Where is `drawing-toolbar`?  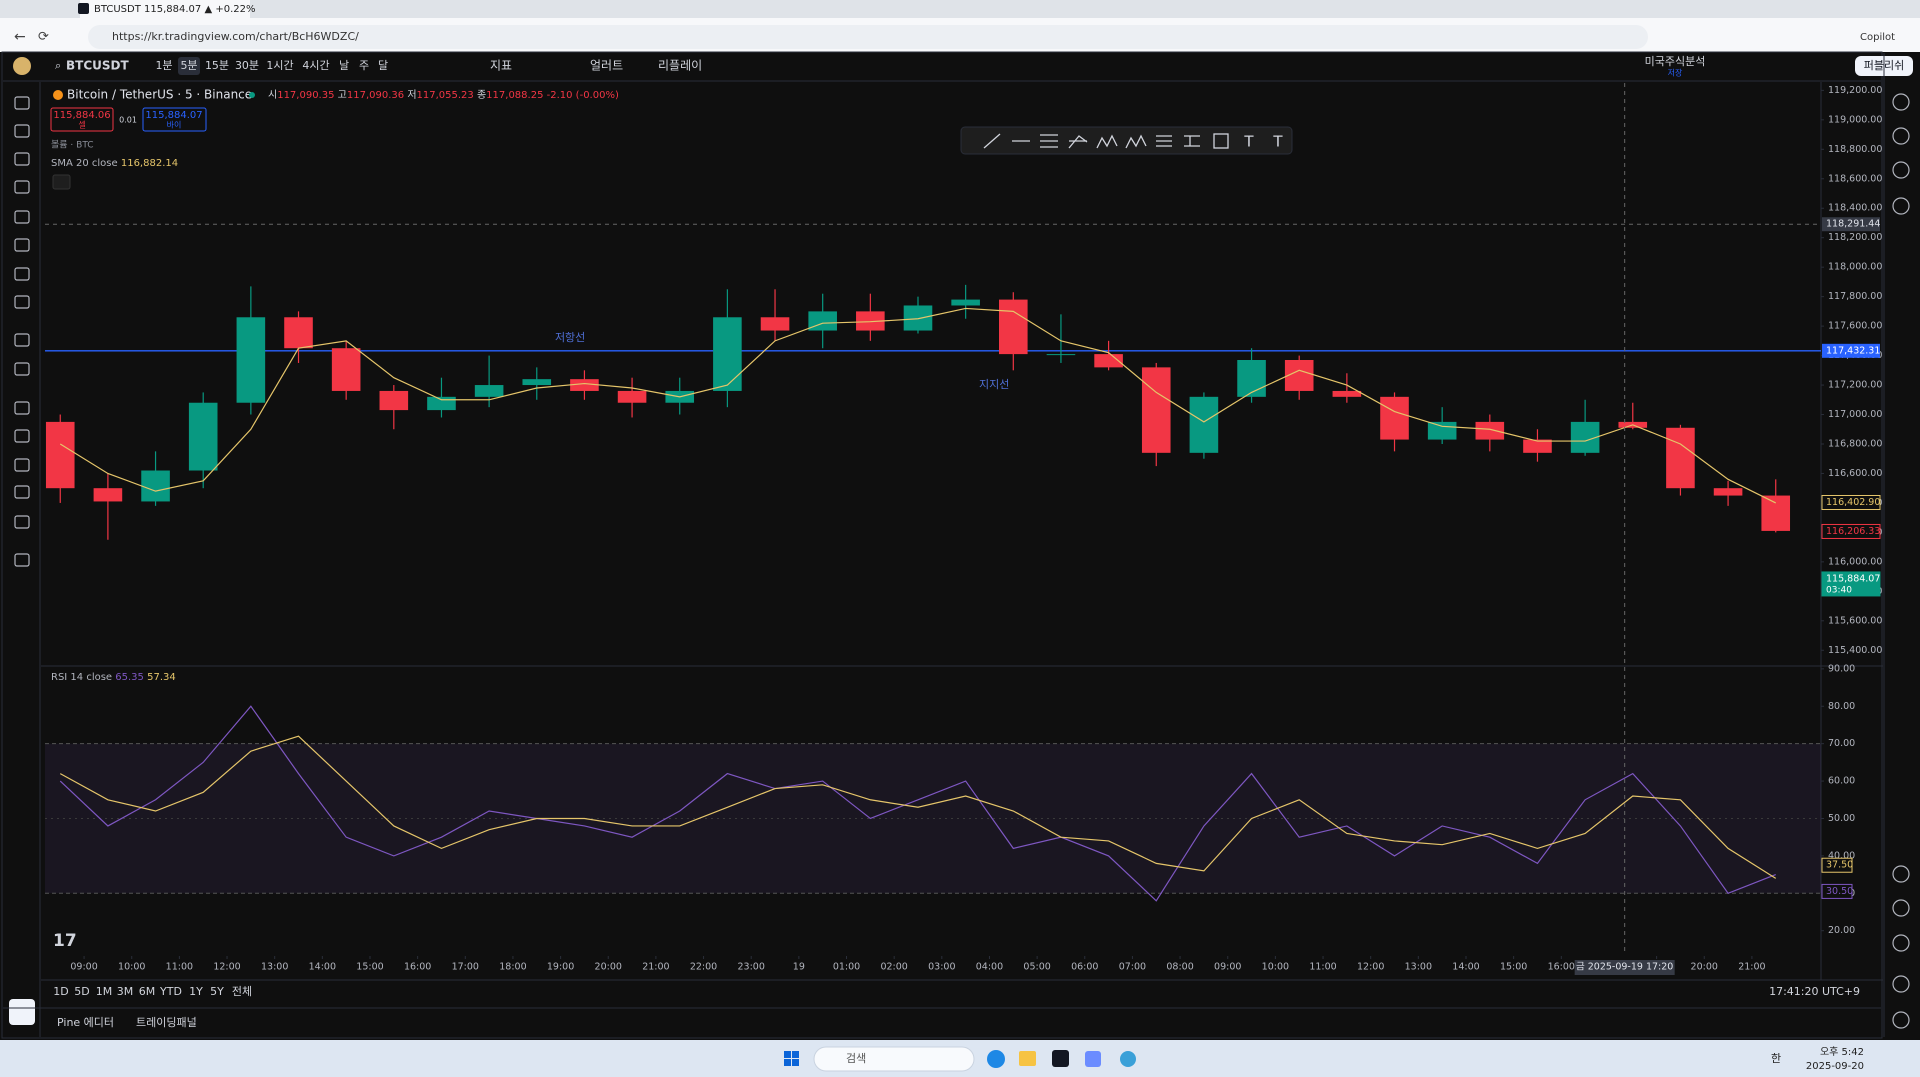 drawing-toolbar is located at coordinates (1126, 140).